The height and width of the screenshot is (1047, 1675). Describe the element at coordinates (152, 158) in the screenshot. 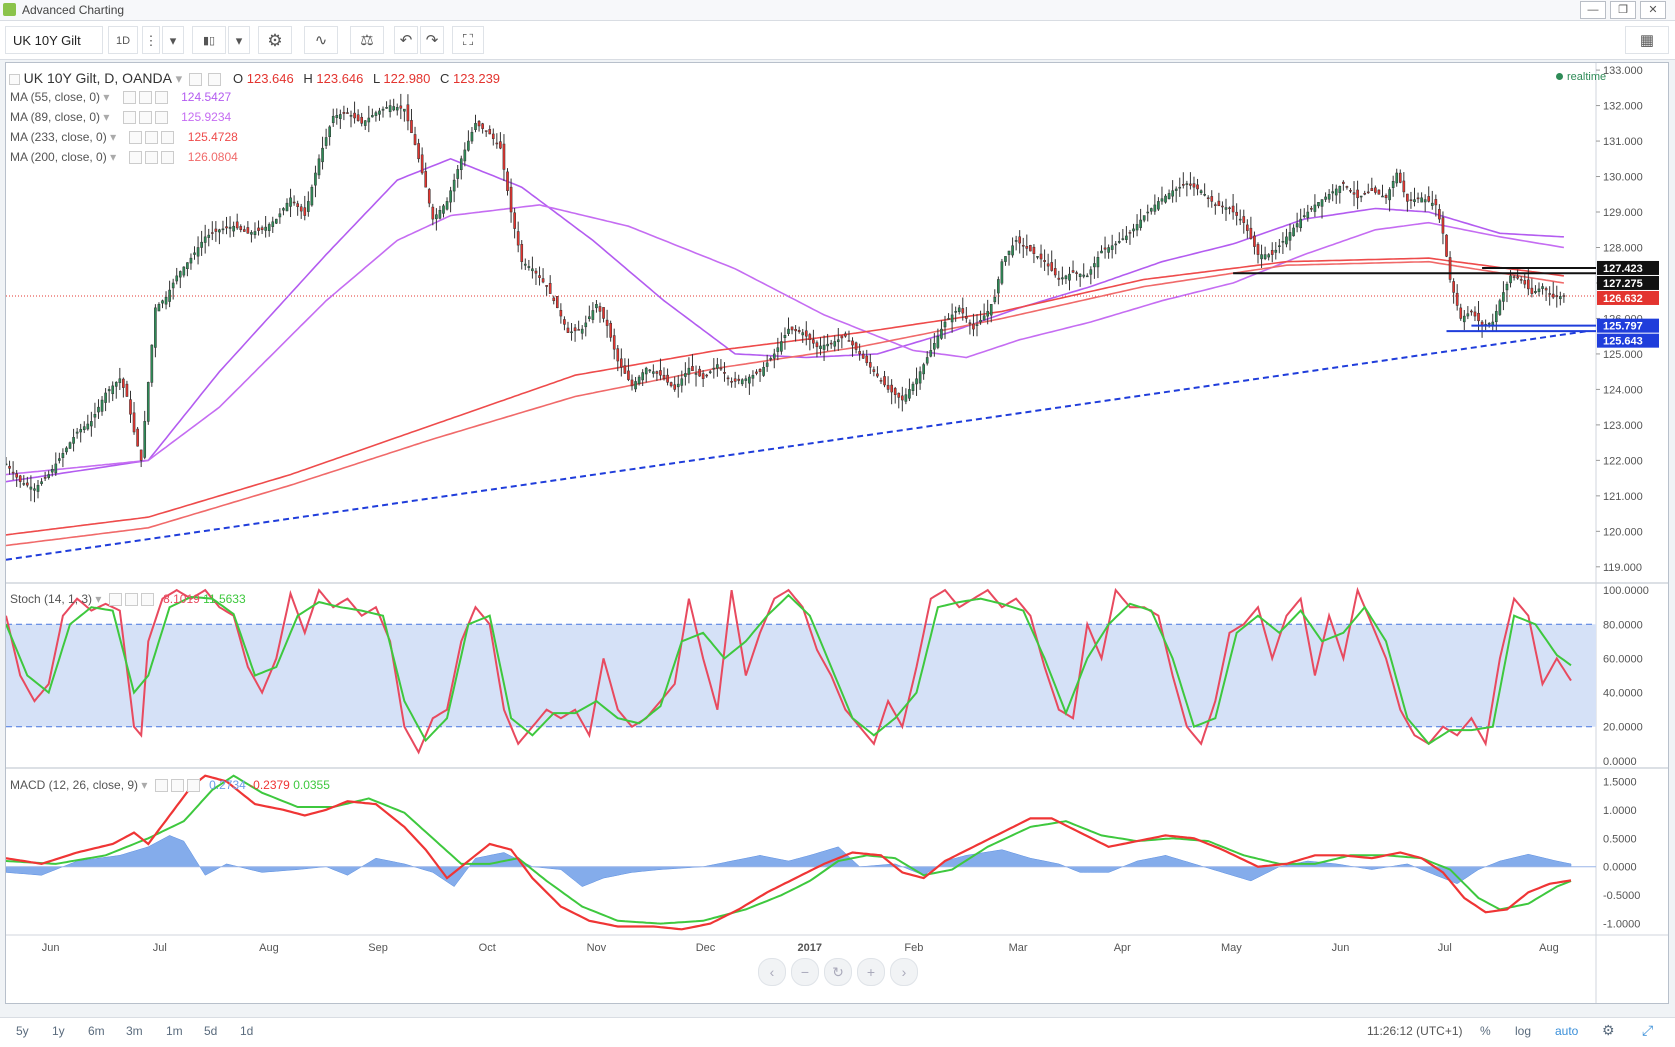

I see `ma200-settings-icon` at that location.